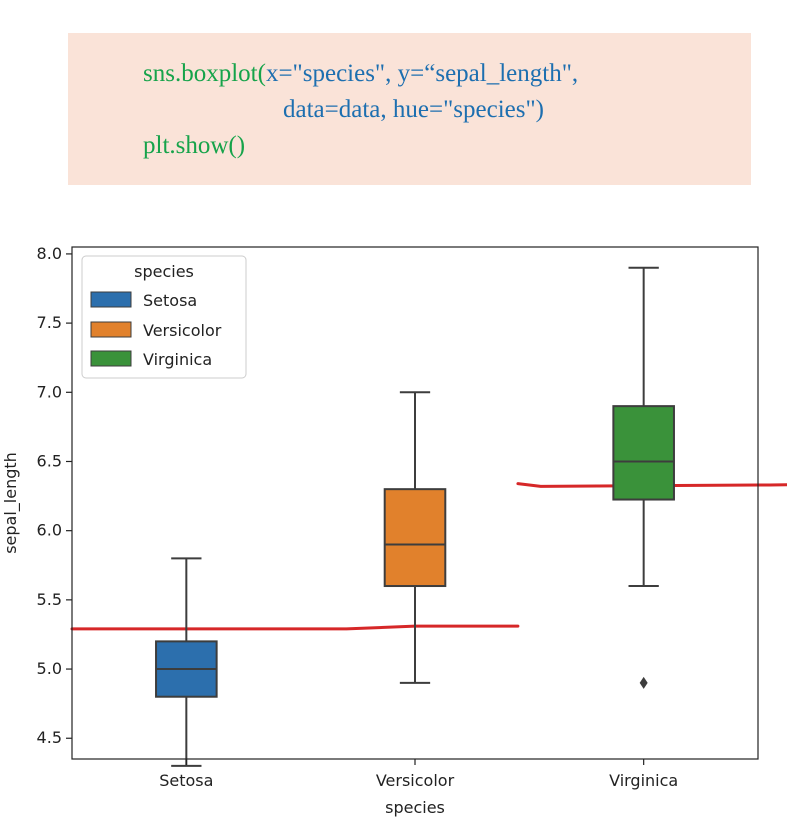 The image size is (787, 829). I want to click on legend-frame, so click(164, 317).